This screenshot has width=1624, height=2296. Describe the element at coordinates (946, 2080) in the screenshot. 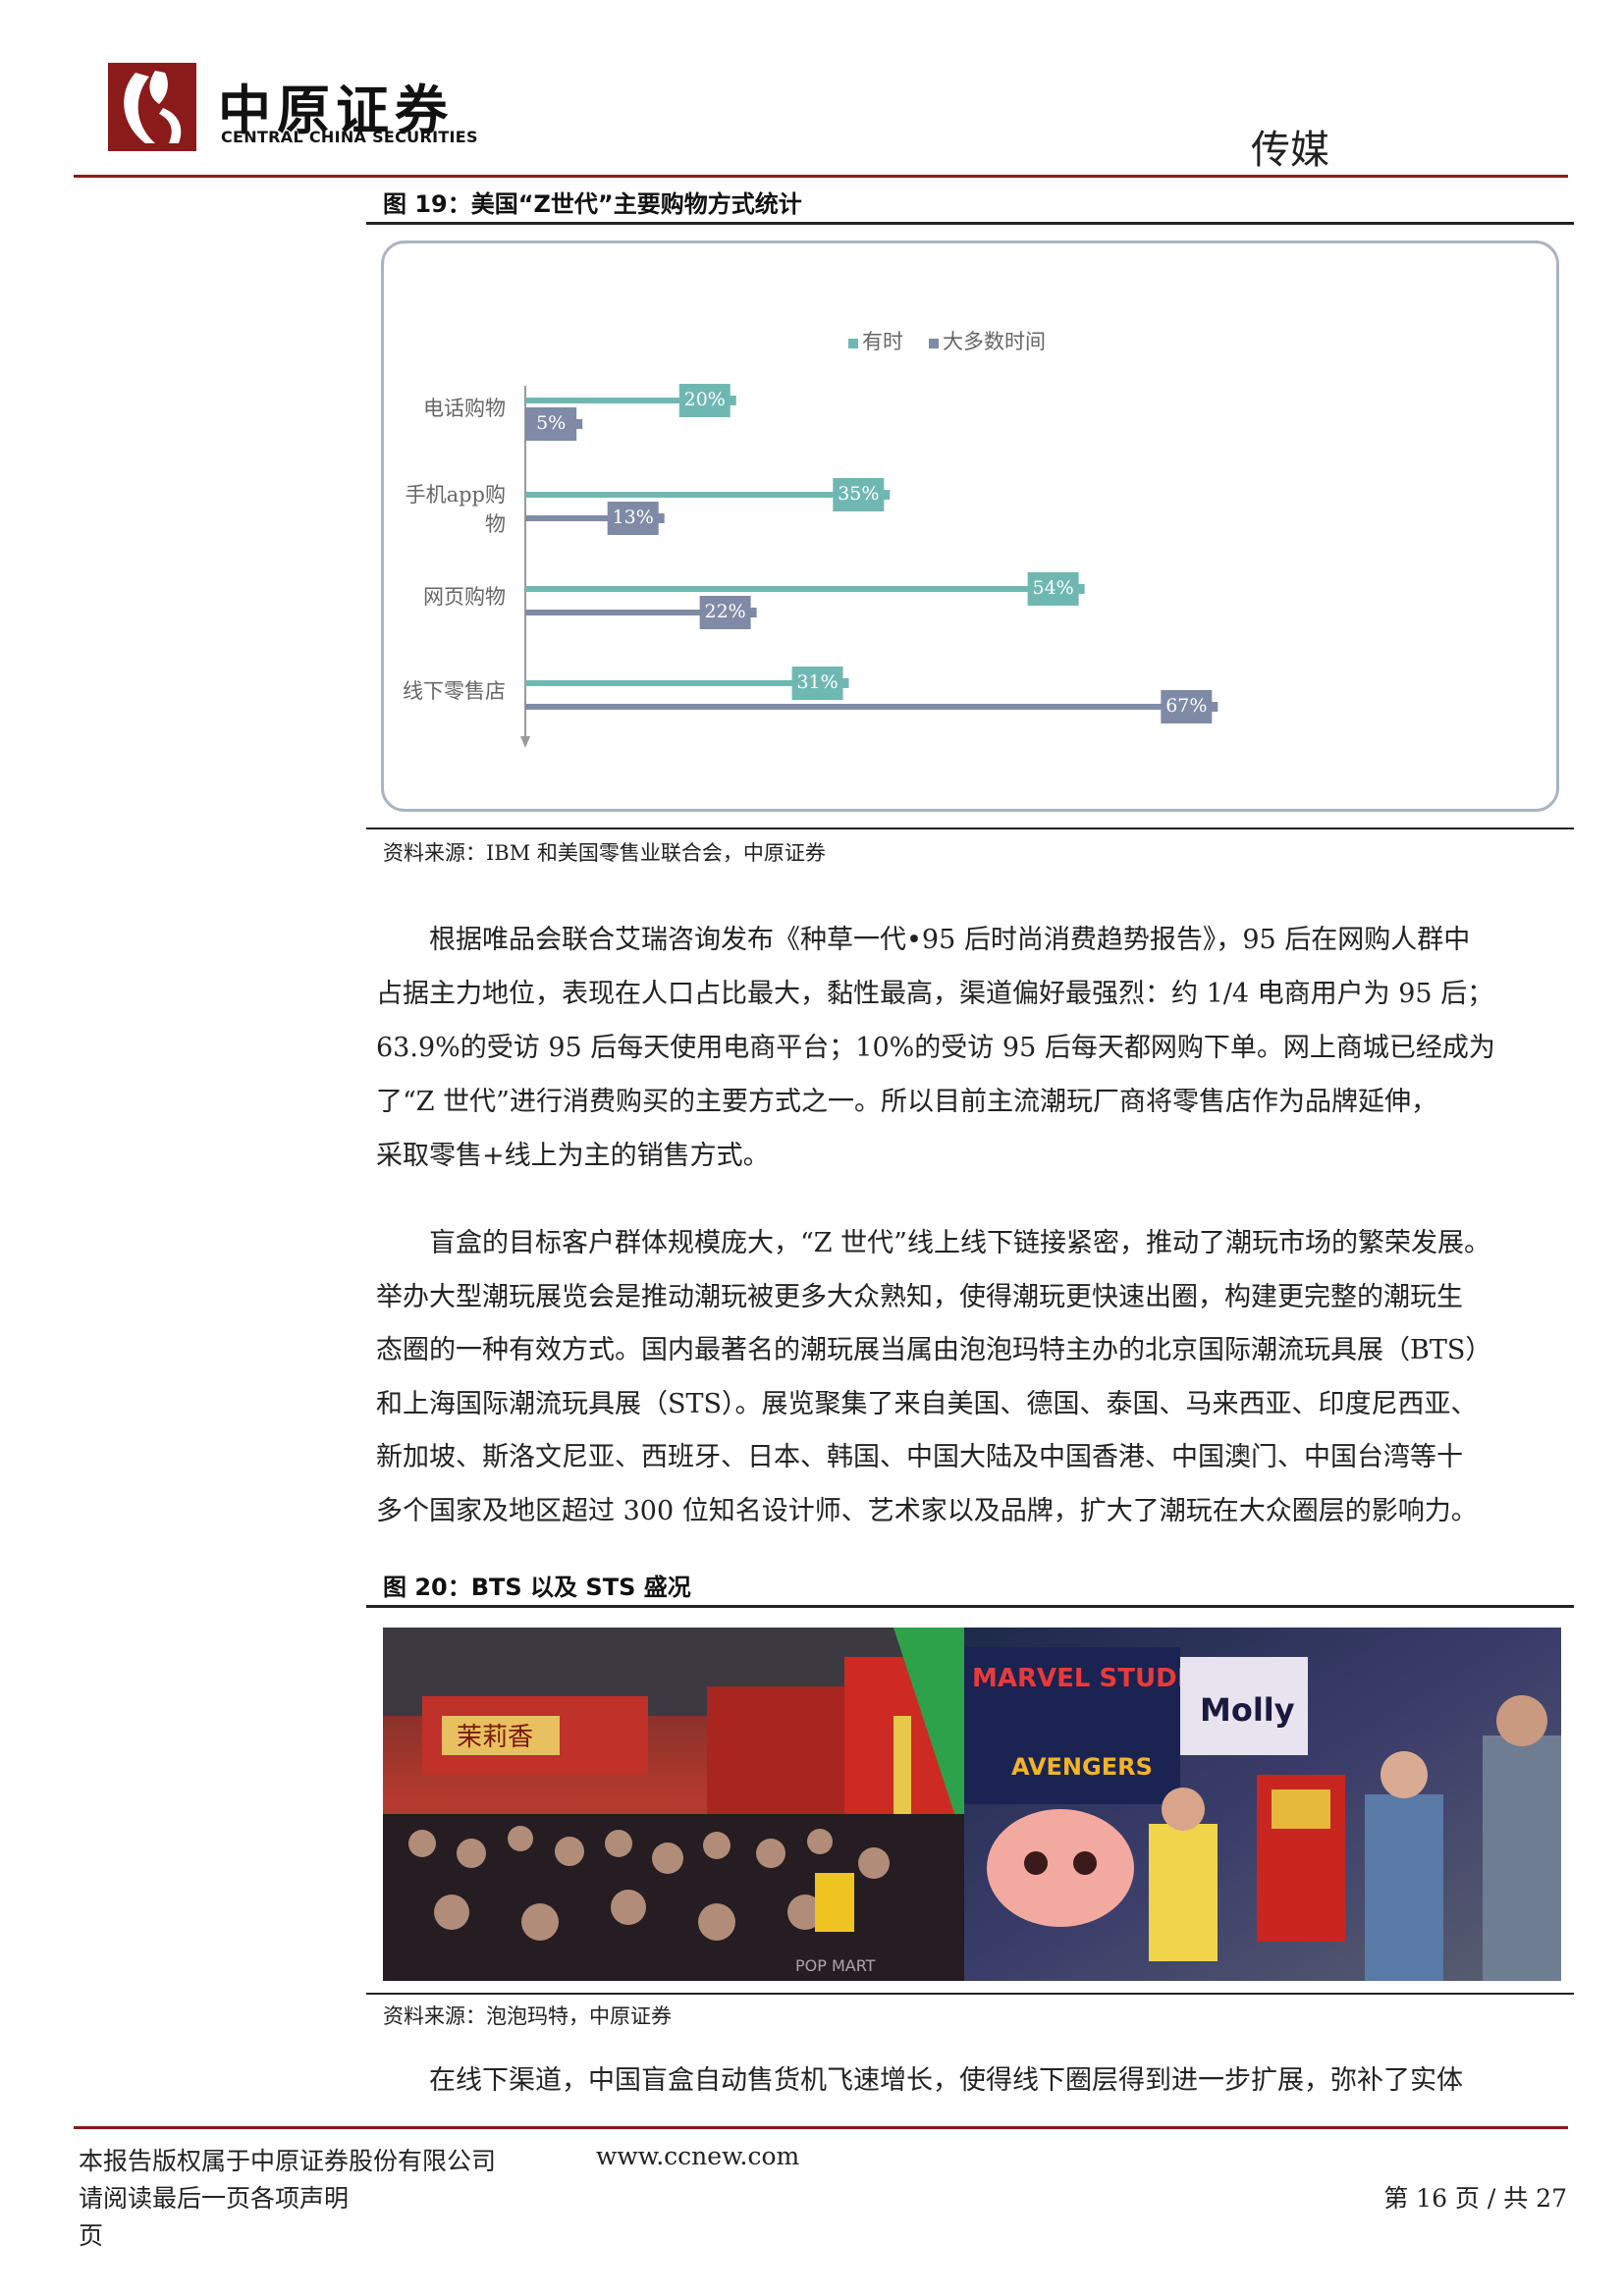

I see `paragraph-3-line: 在线下渠道，中国盲盒自动售货机飞速增长，使得线下圈层得到进一步扩展，弥补了实体` at that location.